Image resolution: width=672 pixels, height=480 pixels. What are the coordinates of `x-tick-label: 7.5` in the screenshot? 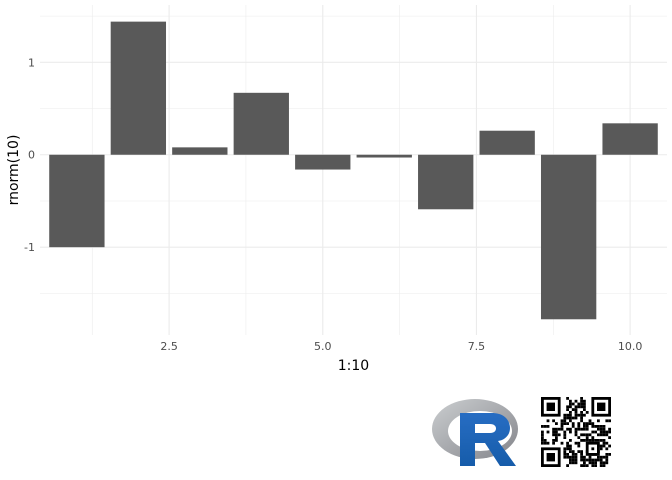 It's located at (477, 346).